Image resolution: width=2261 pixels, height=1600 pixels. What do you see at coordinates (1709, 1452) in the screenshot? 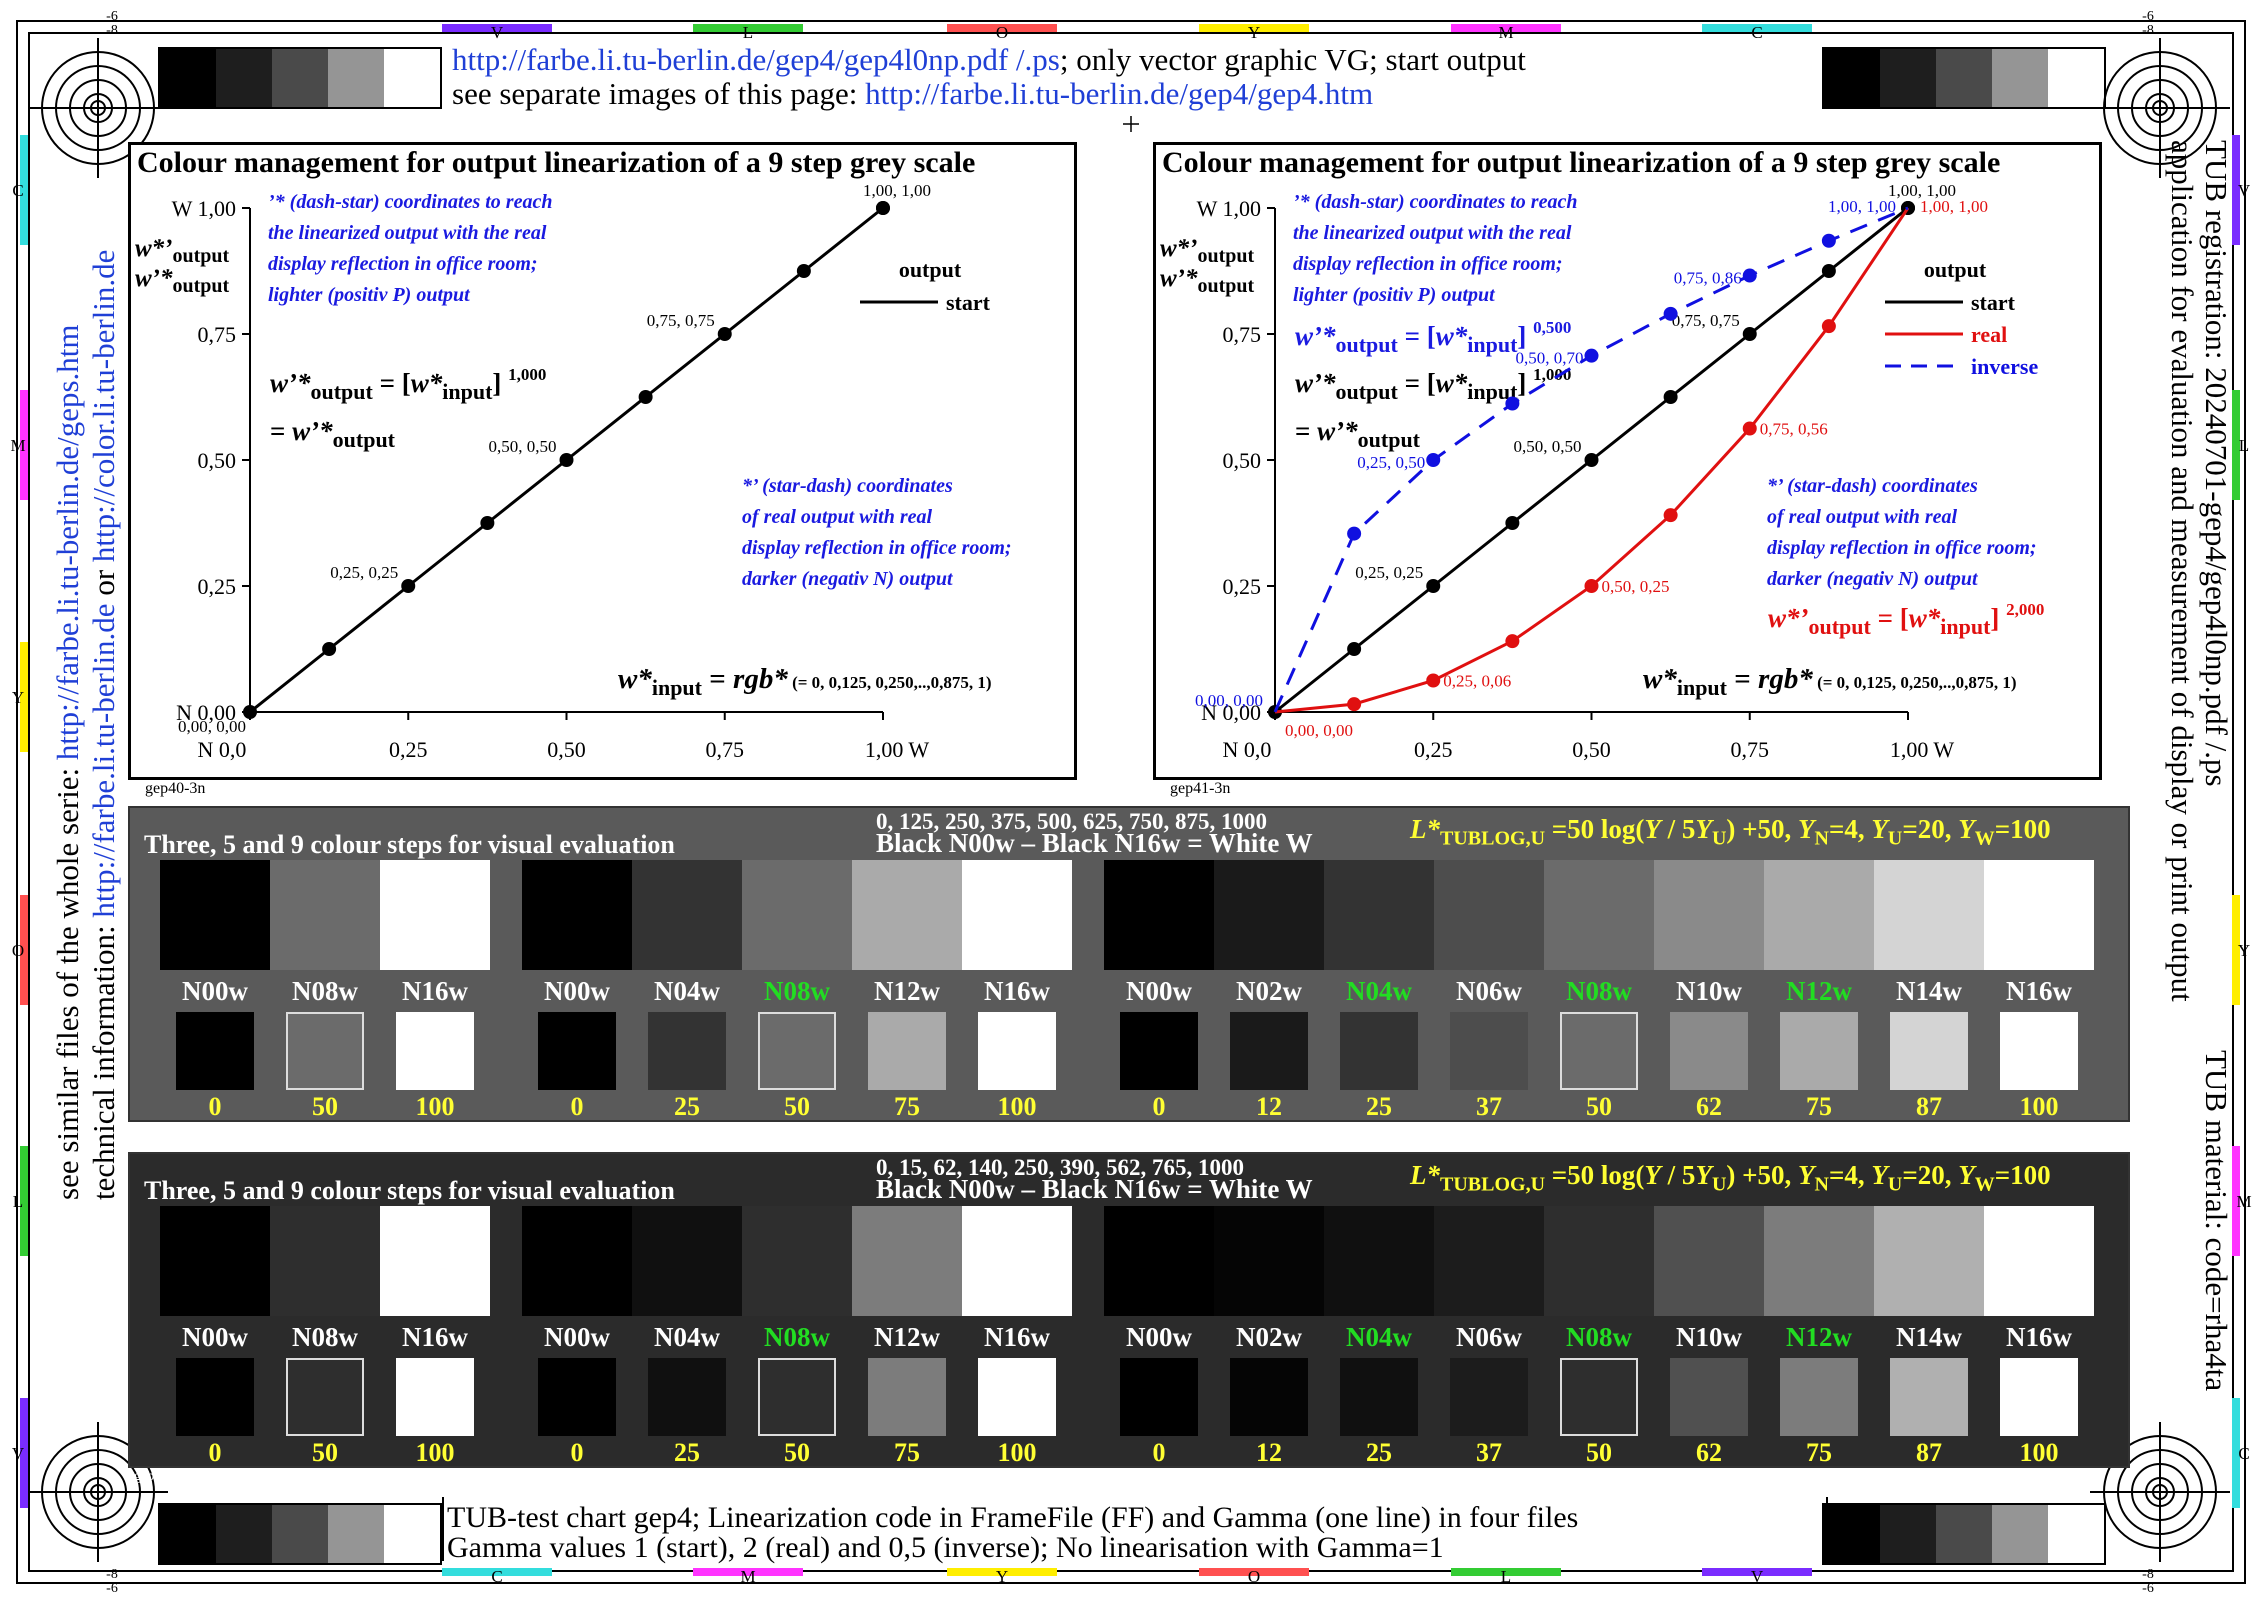
I see `swatch-value: 62` at bounding box center [1709, 1452].